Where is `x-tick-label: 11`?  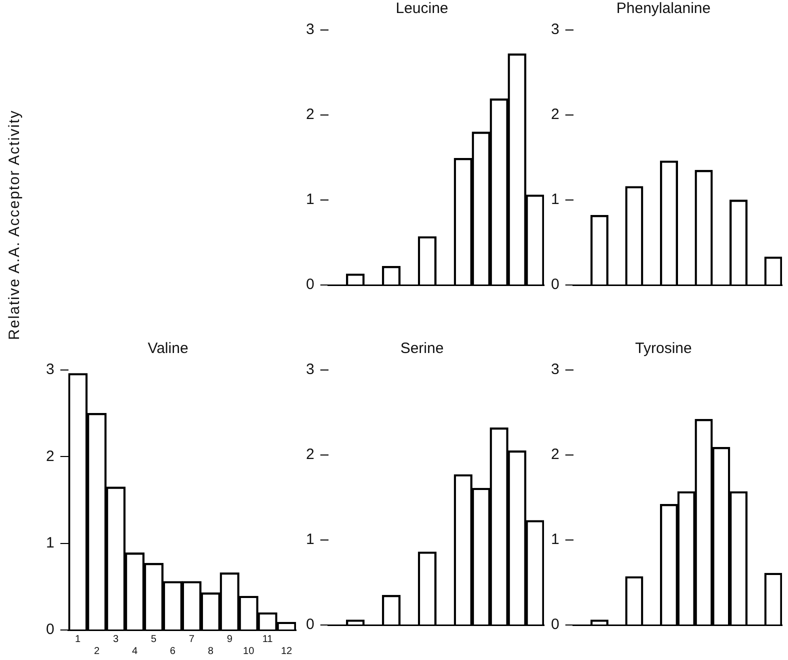
x-tick-label: 11 is located at coordinates (268, 639).